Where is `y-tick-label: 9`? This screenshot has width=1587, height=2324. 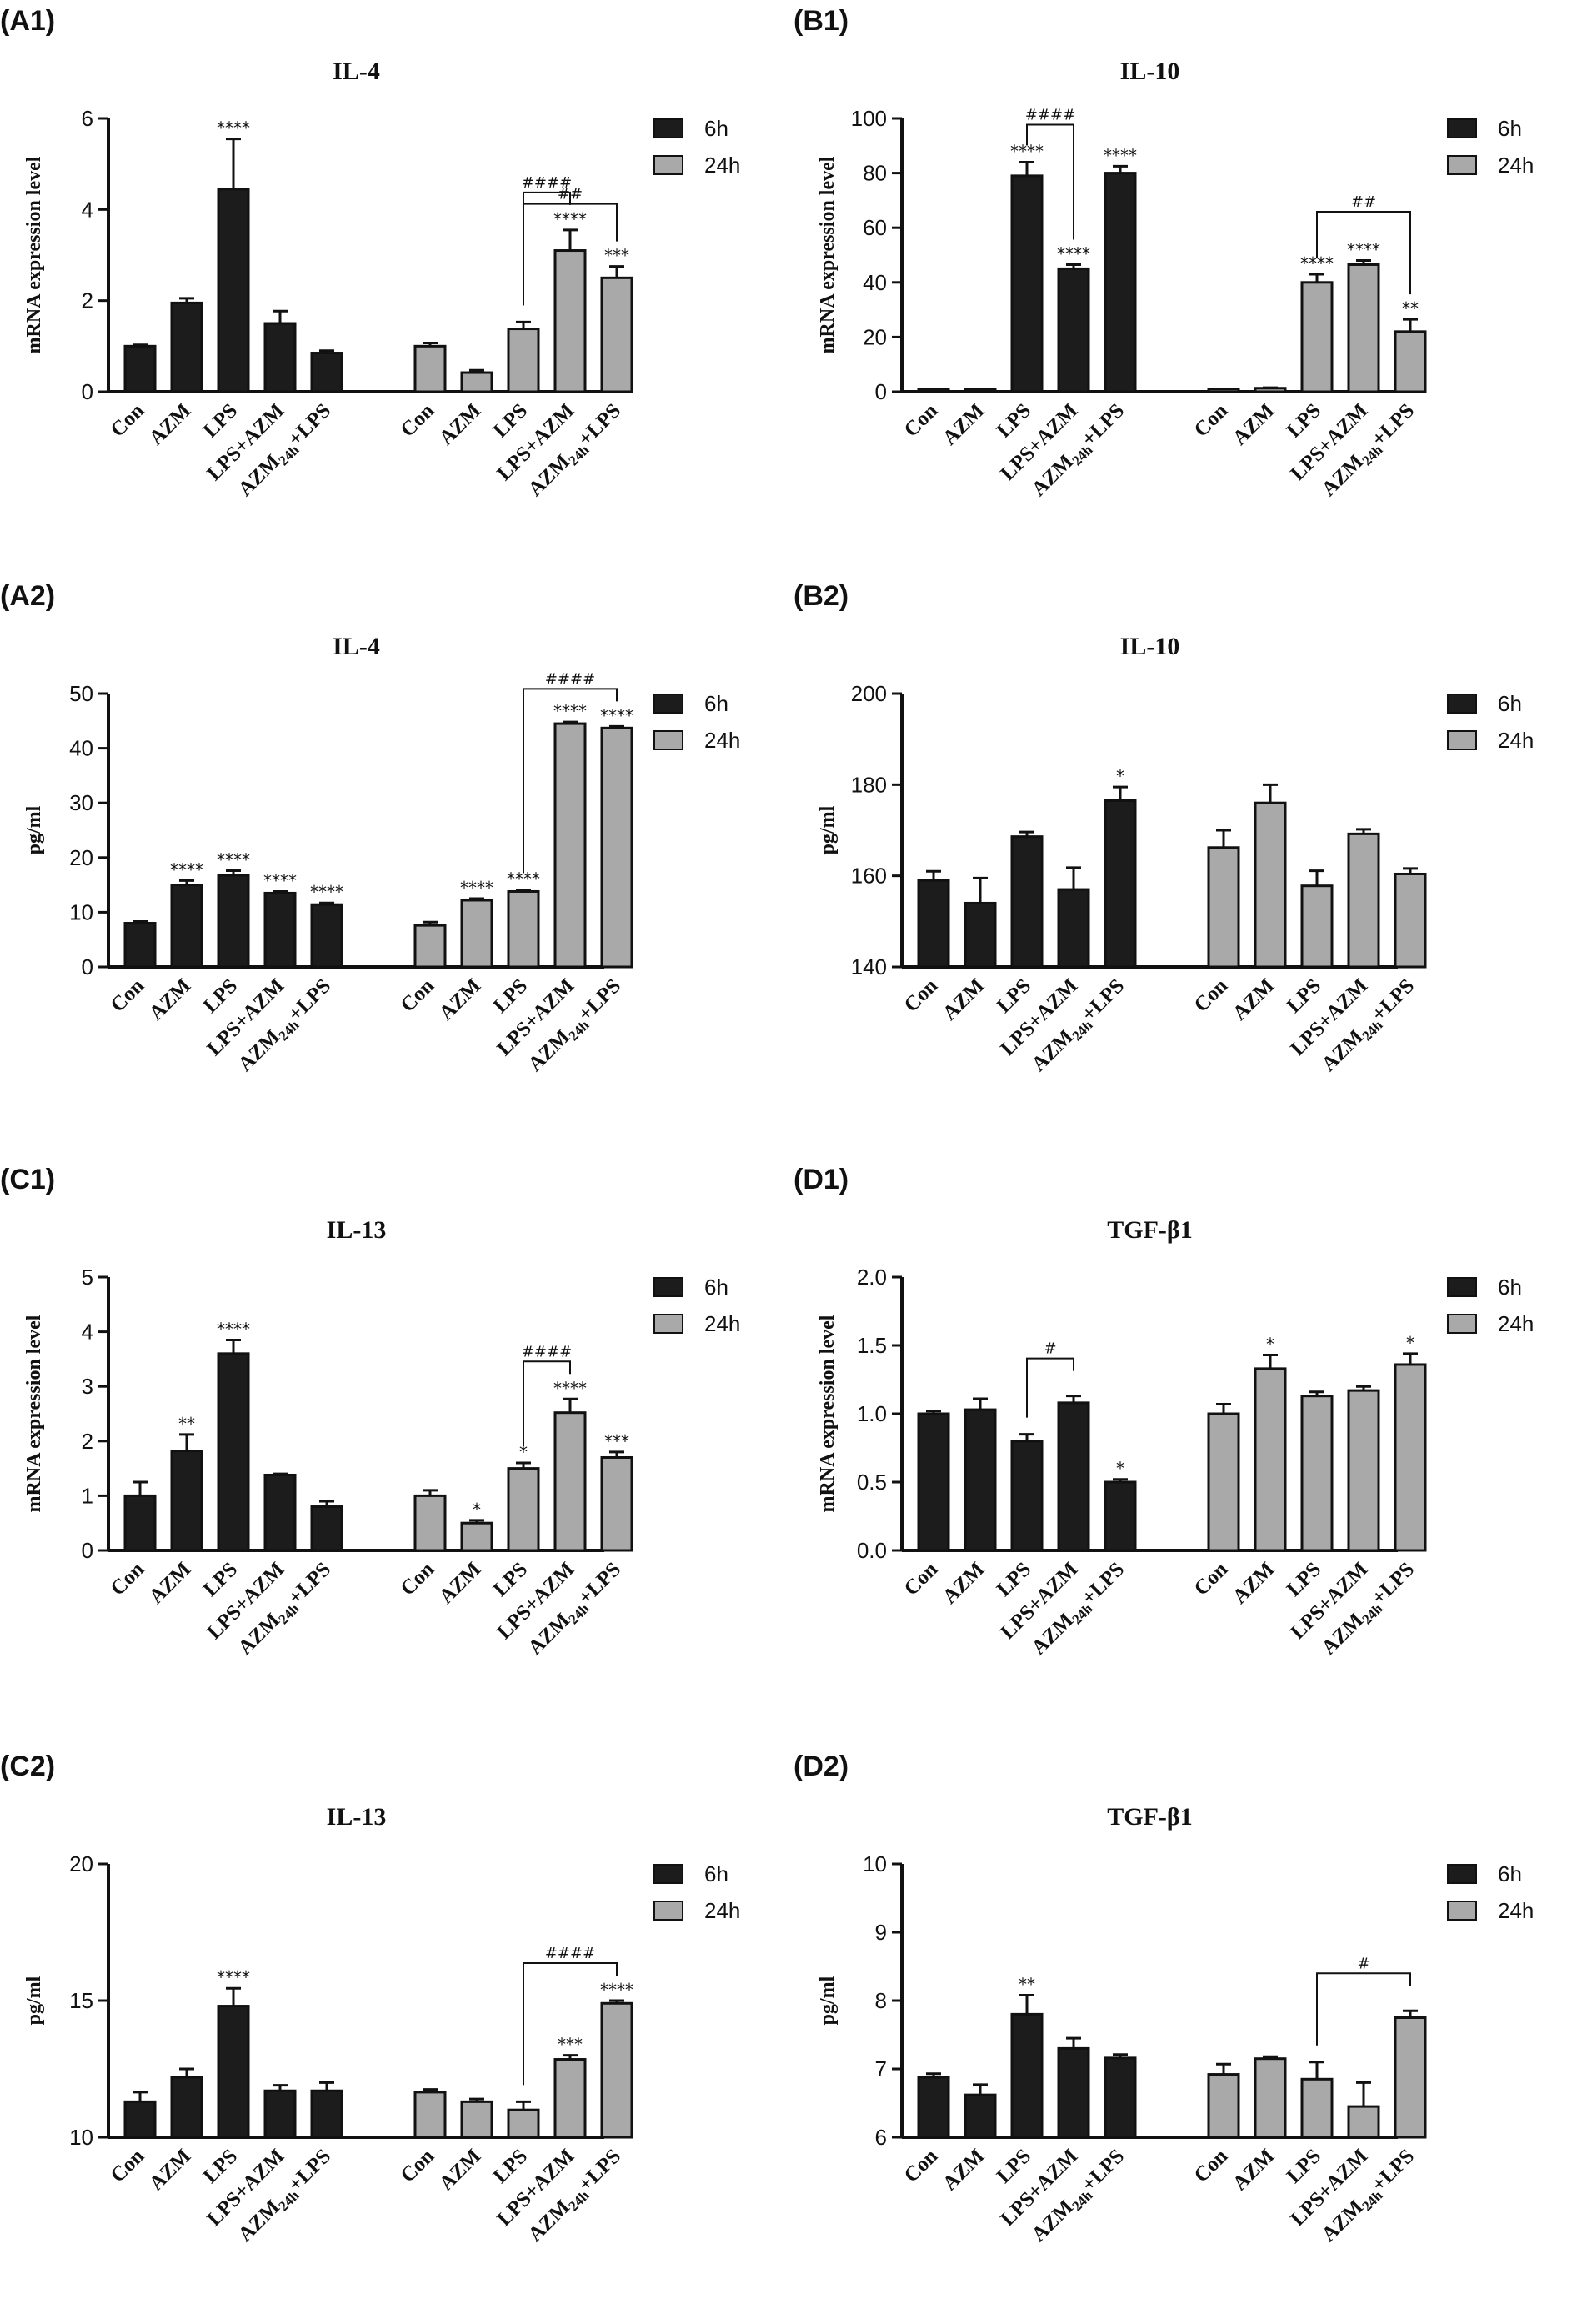
y-tick-label: 9 is located at coordinates (881, 1933).